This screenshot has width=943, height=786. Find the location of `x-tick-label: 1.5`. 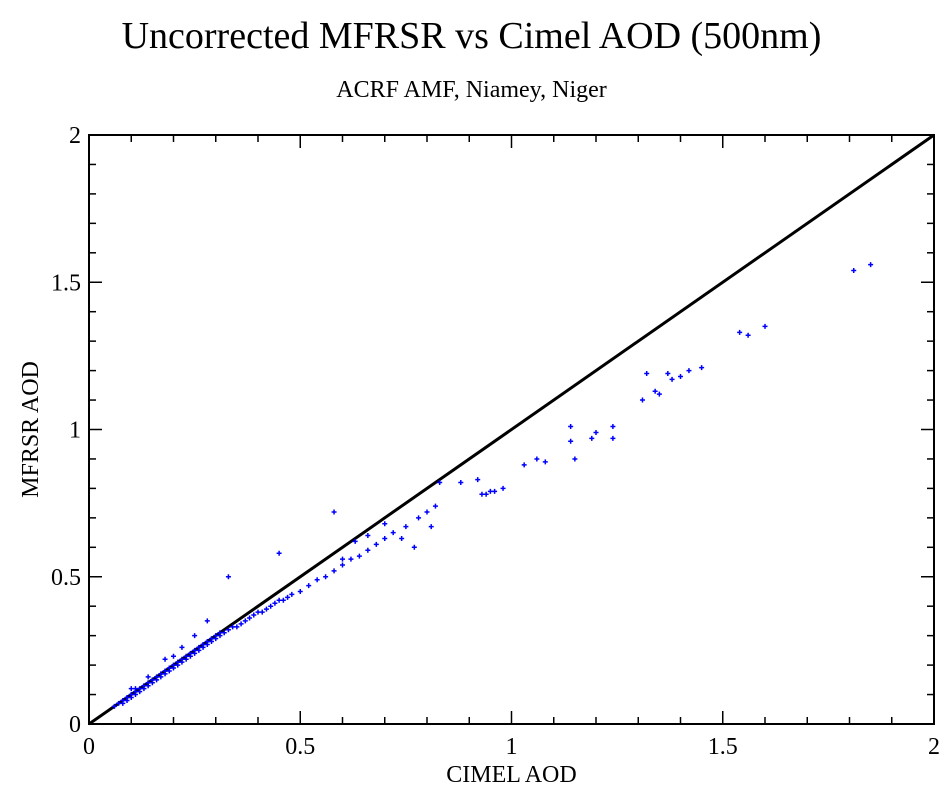

x-tick-label: 1.5 is located at coordinates (723, 747).